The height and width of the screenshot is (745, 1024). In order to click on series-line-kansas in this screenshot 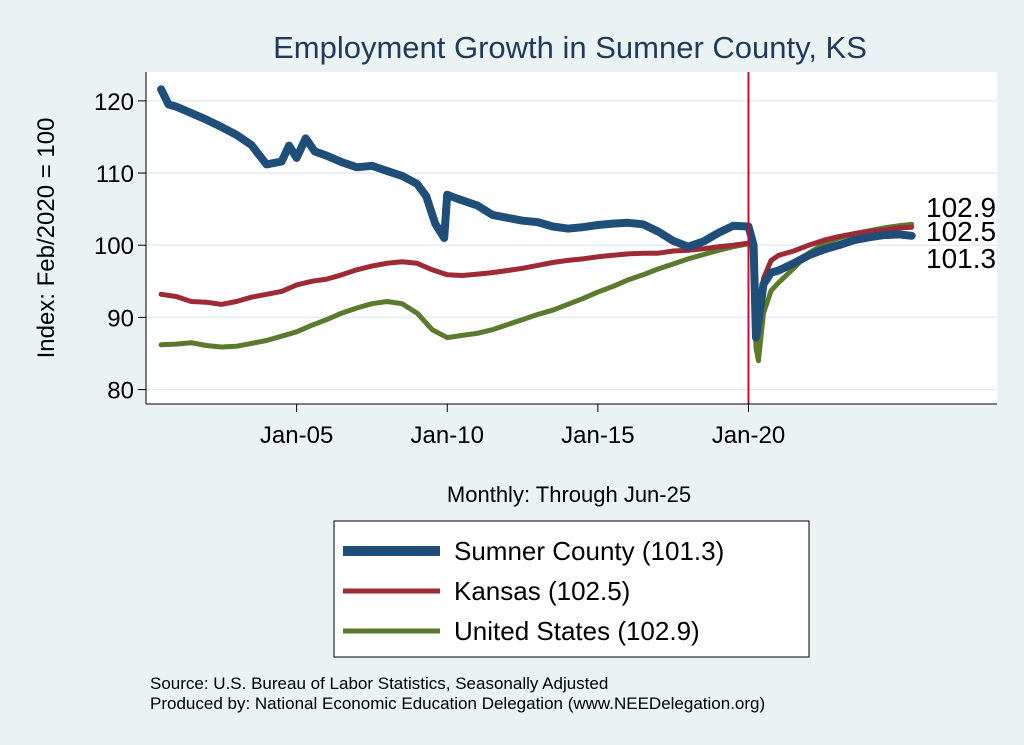, I will do `click(536, 278)`.